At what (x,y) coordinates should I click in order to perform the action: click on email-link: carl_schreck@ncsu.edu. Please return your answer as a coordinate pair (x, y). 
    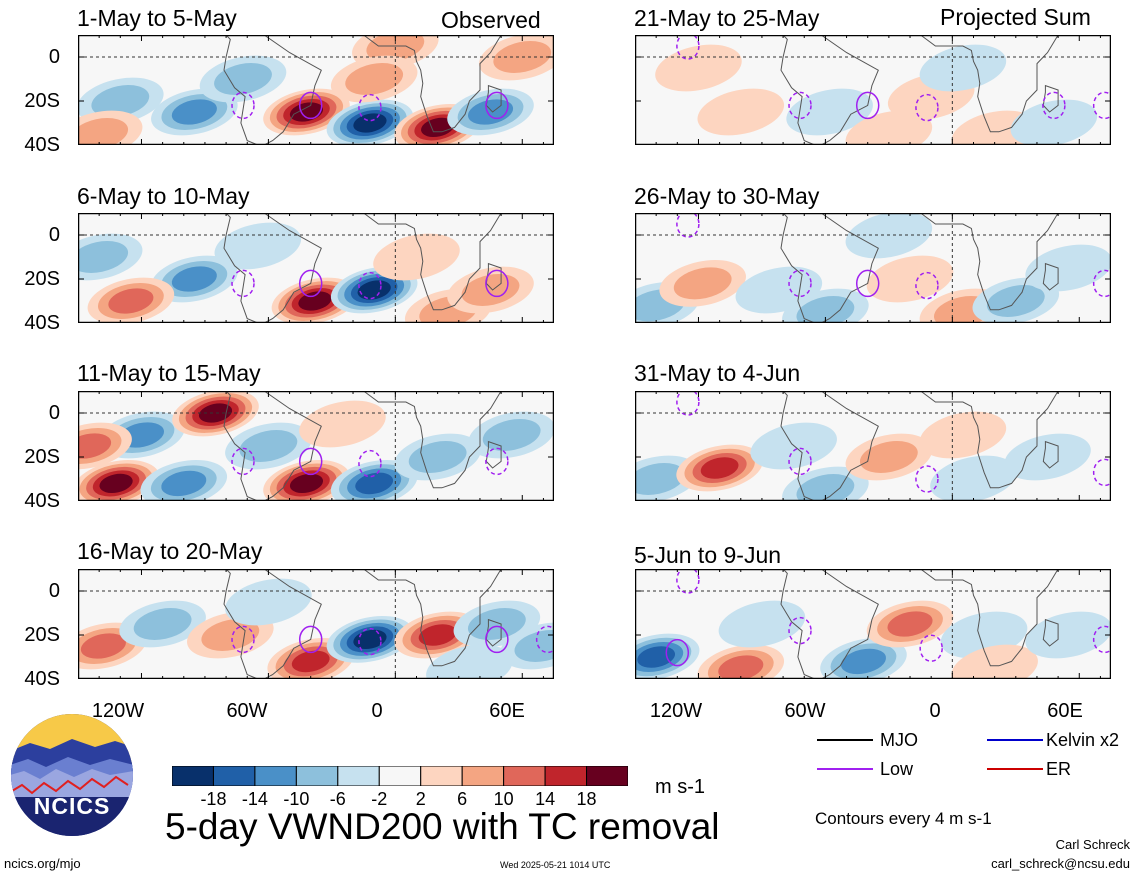
    Looking at the image, I should click on (1060, 863).